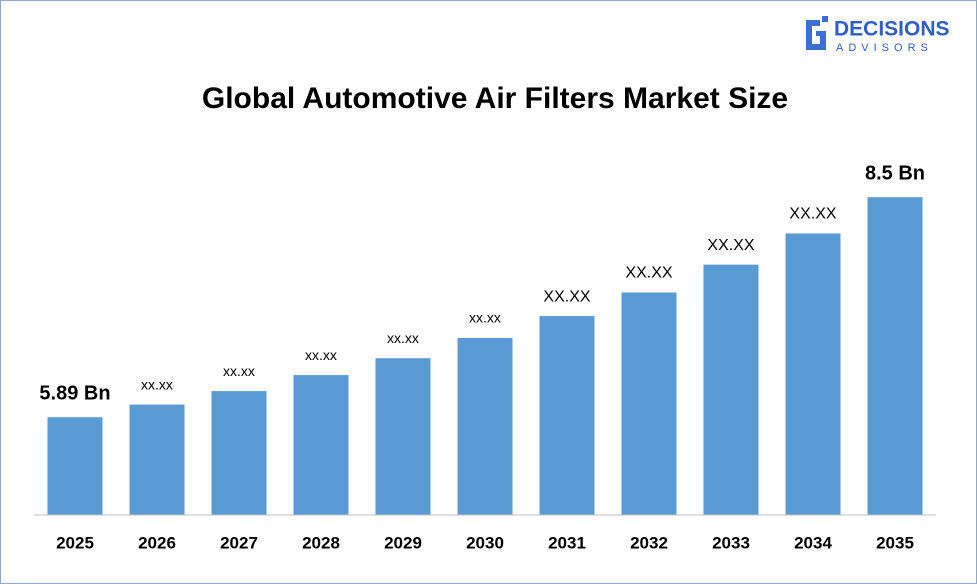 Image resolution: width=977 pixels, height=584 pixels. I want to click on logo-icon, so click(816, 35).